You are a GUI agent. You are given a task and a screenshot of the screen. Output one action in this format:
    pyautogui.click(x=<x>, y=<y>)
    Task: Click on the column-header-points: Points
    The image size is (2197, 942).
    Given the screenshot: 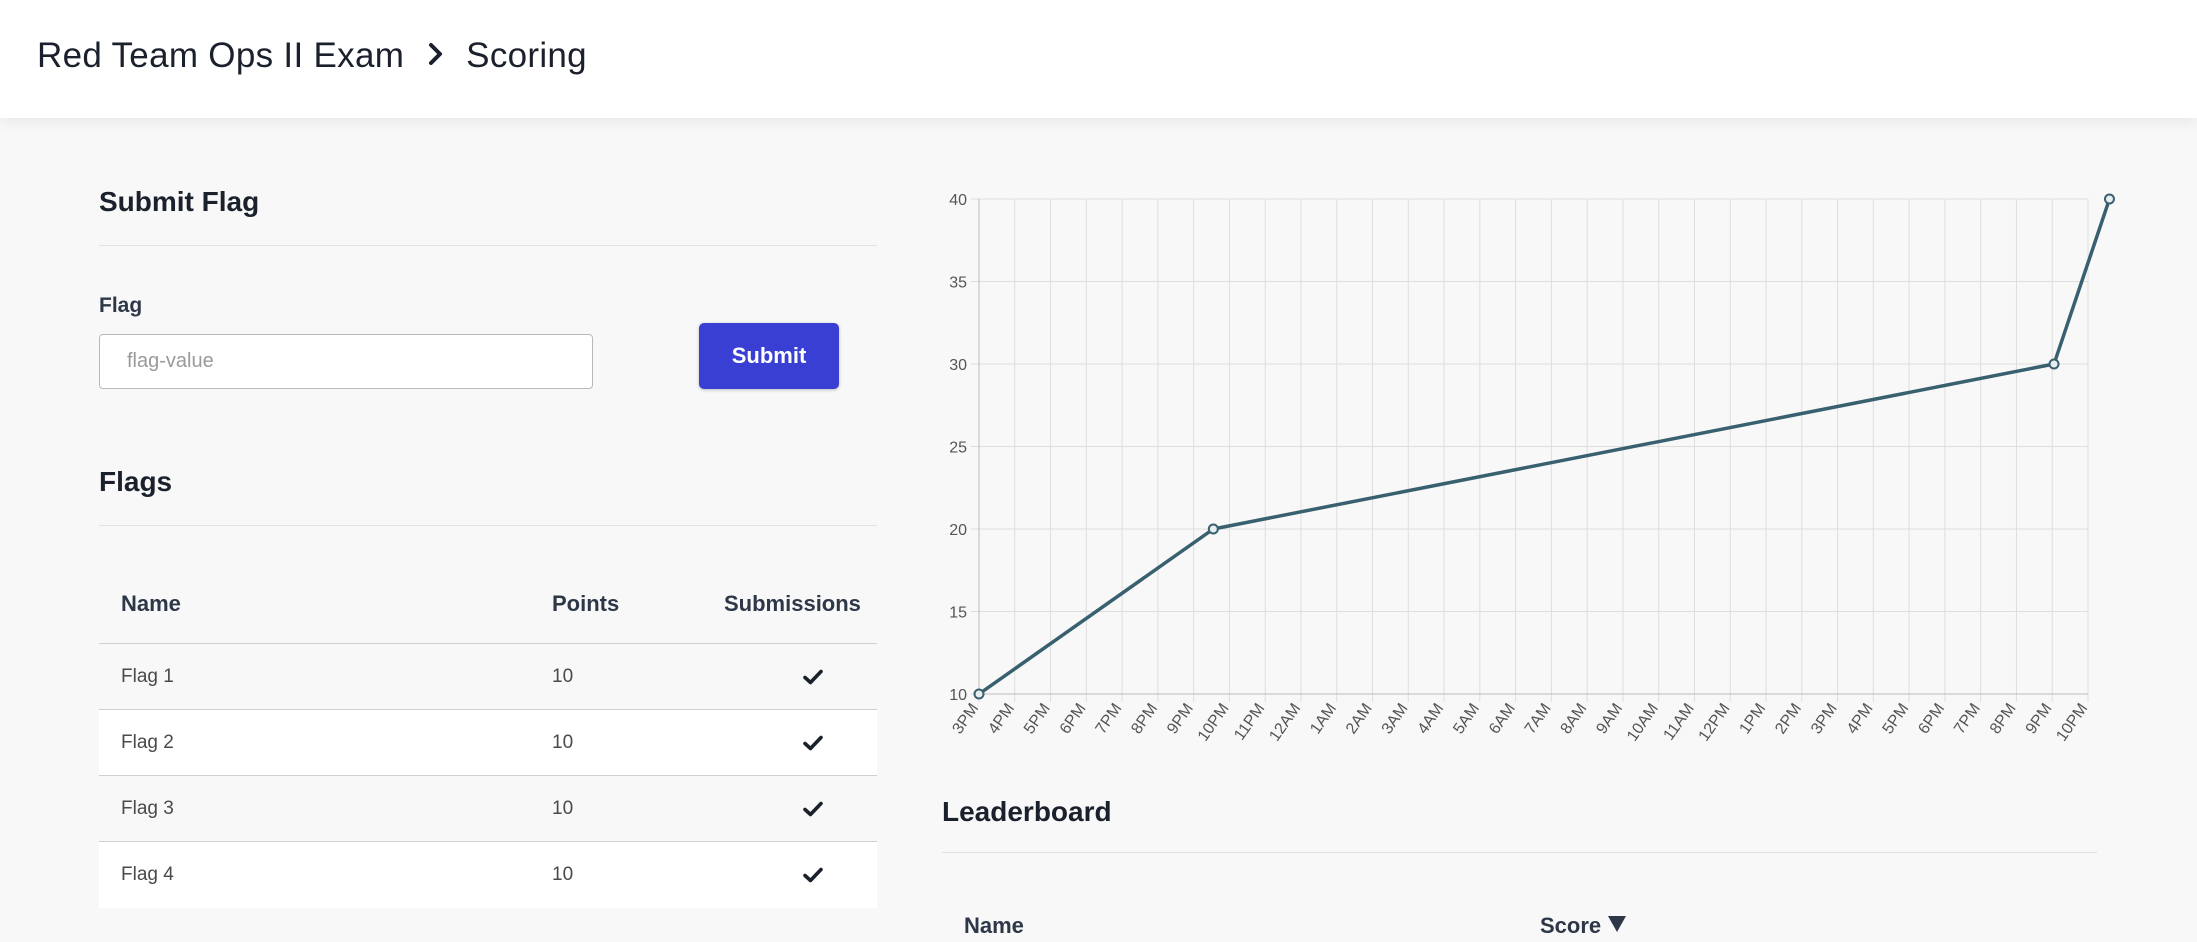 What is the action you would take?
    pyautogui.click(x=586, y=603)
    